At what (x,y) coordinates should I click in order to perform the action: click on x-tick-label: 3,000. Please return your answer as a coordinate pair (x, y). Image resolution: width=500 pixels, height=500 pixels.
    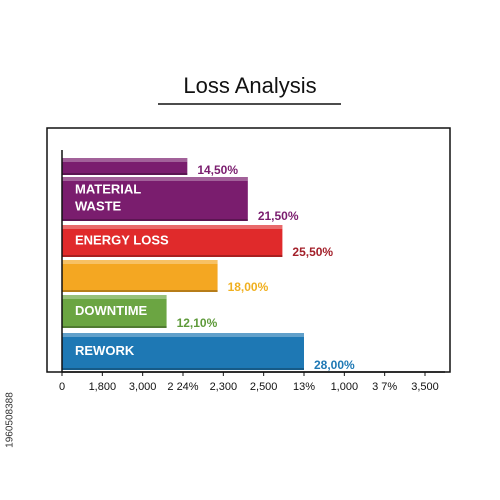
    Looking at the image, I should click on (143, 387).